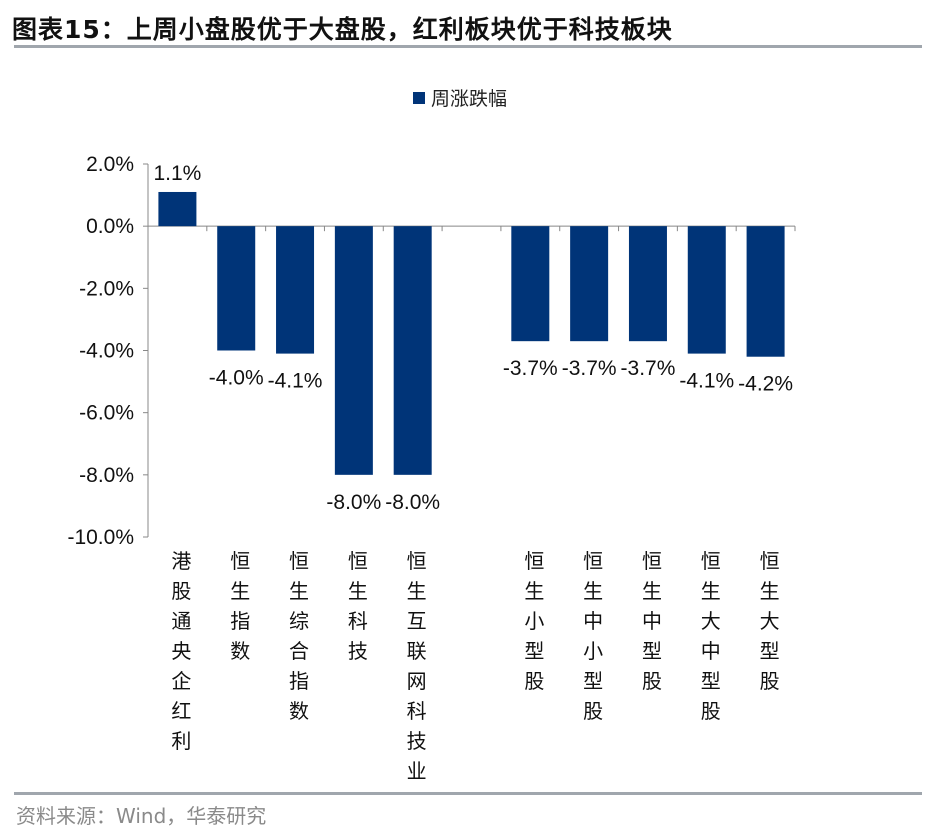 The image size is (928, 840). What do you see at coordinates (358, 606) in the screenshot?
I see `category-label: 恒生科技` at bounding box center [358, 606].